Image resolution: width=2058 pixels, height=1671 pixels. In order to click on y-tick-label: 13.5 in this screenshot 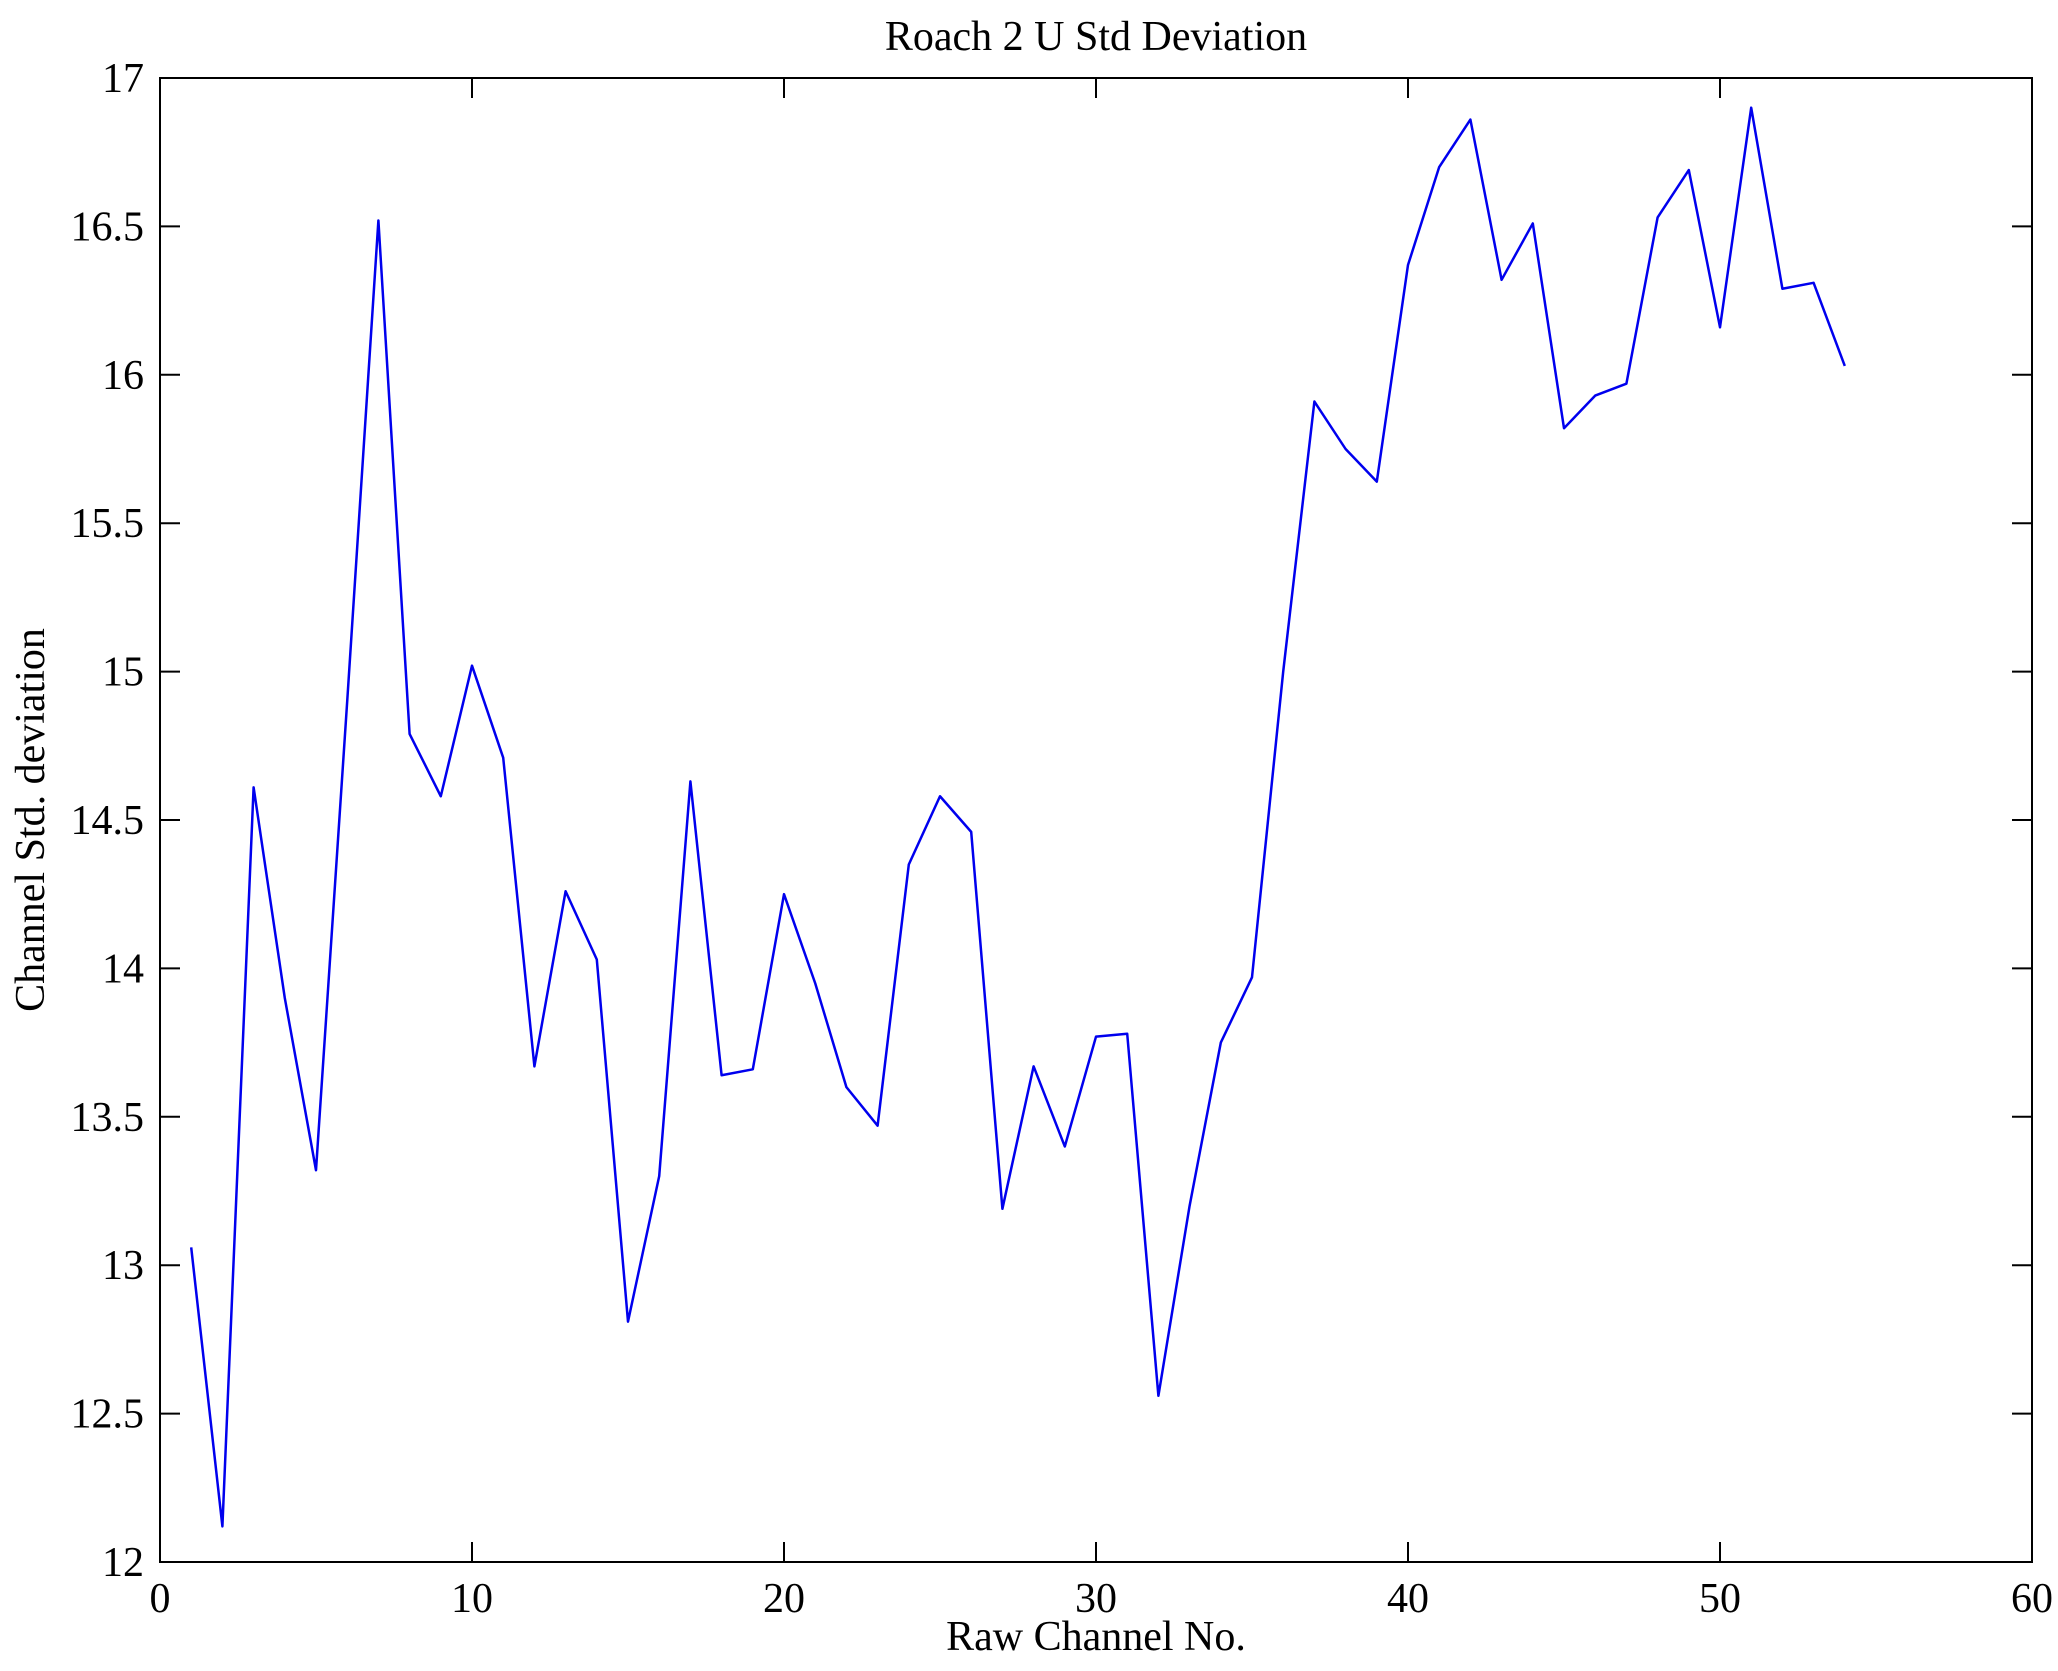, I will do `click(108, 1118)`.